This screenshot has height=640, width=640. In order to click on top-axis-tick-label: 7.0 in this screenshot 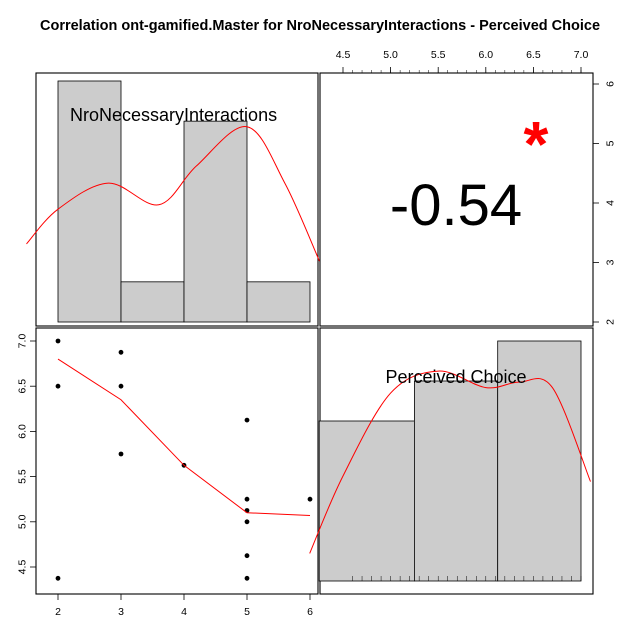, I will do `click(581, 55)`.